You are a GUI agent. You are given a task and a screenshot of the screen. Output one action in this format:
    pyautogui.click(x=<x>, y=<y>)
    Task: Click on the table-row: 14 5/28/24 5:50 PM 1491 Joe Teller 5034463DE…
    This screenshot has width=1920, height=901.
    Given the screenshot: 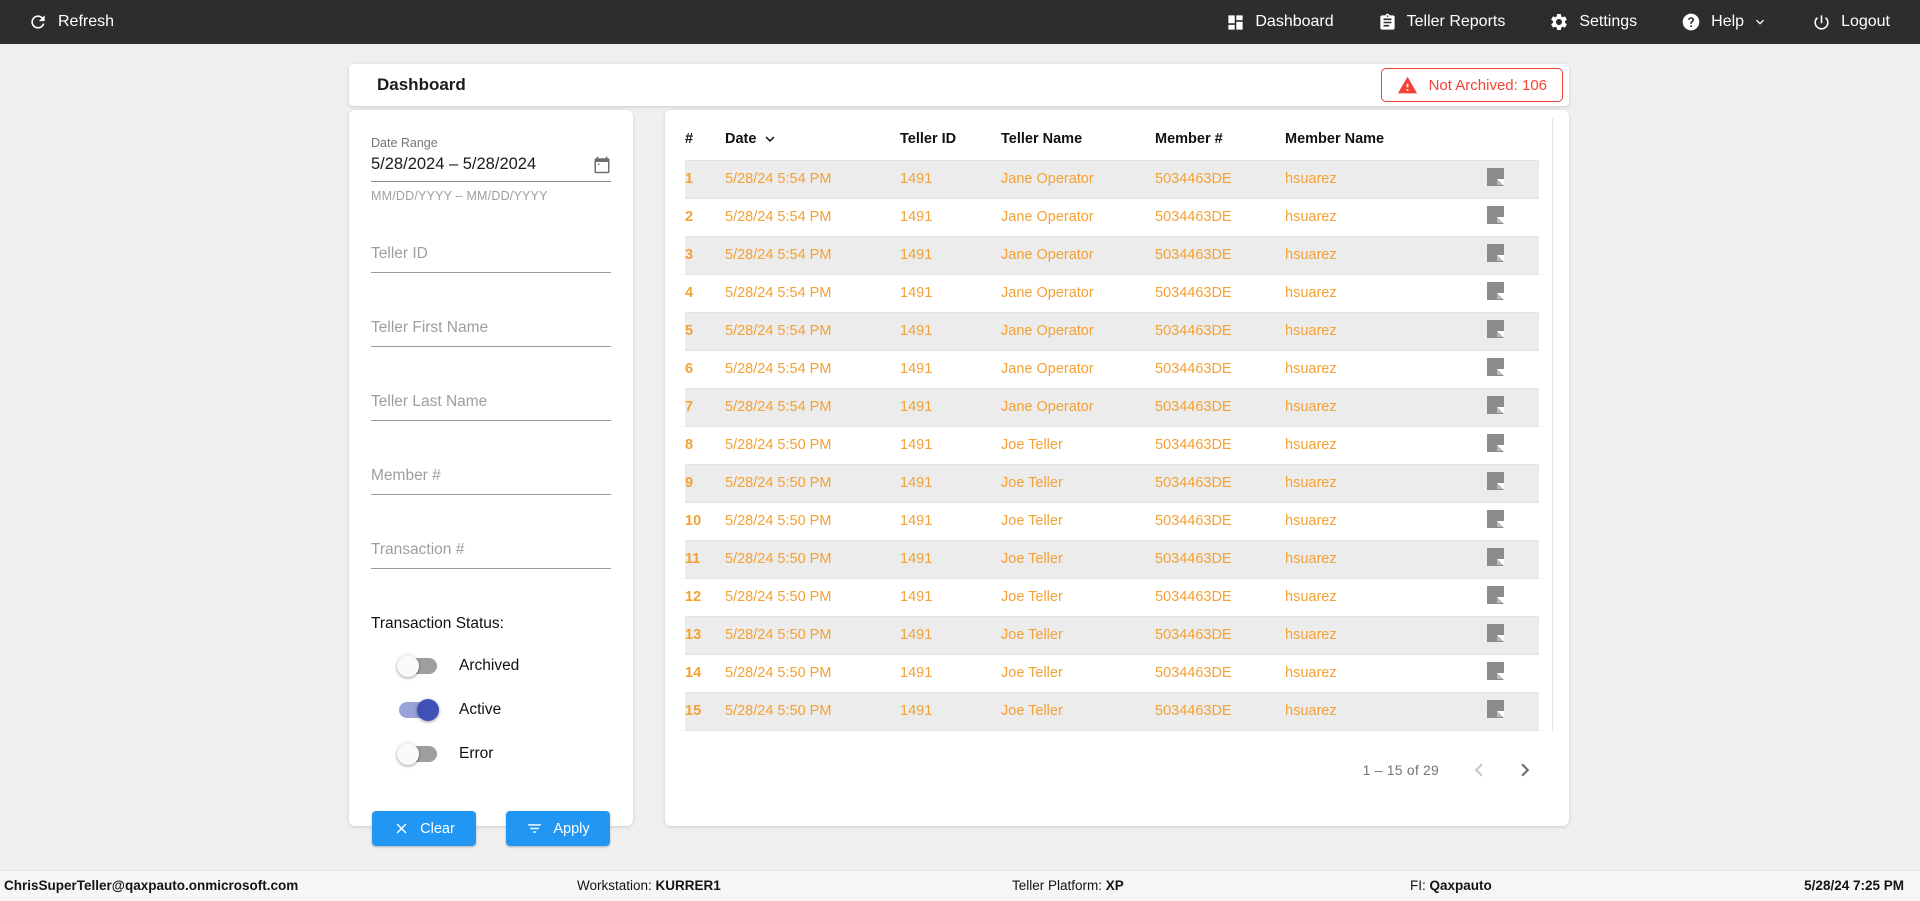 What is the action you would take?
    pyautogui.click(x=1112, y=673)
    